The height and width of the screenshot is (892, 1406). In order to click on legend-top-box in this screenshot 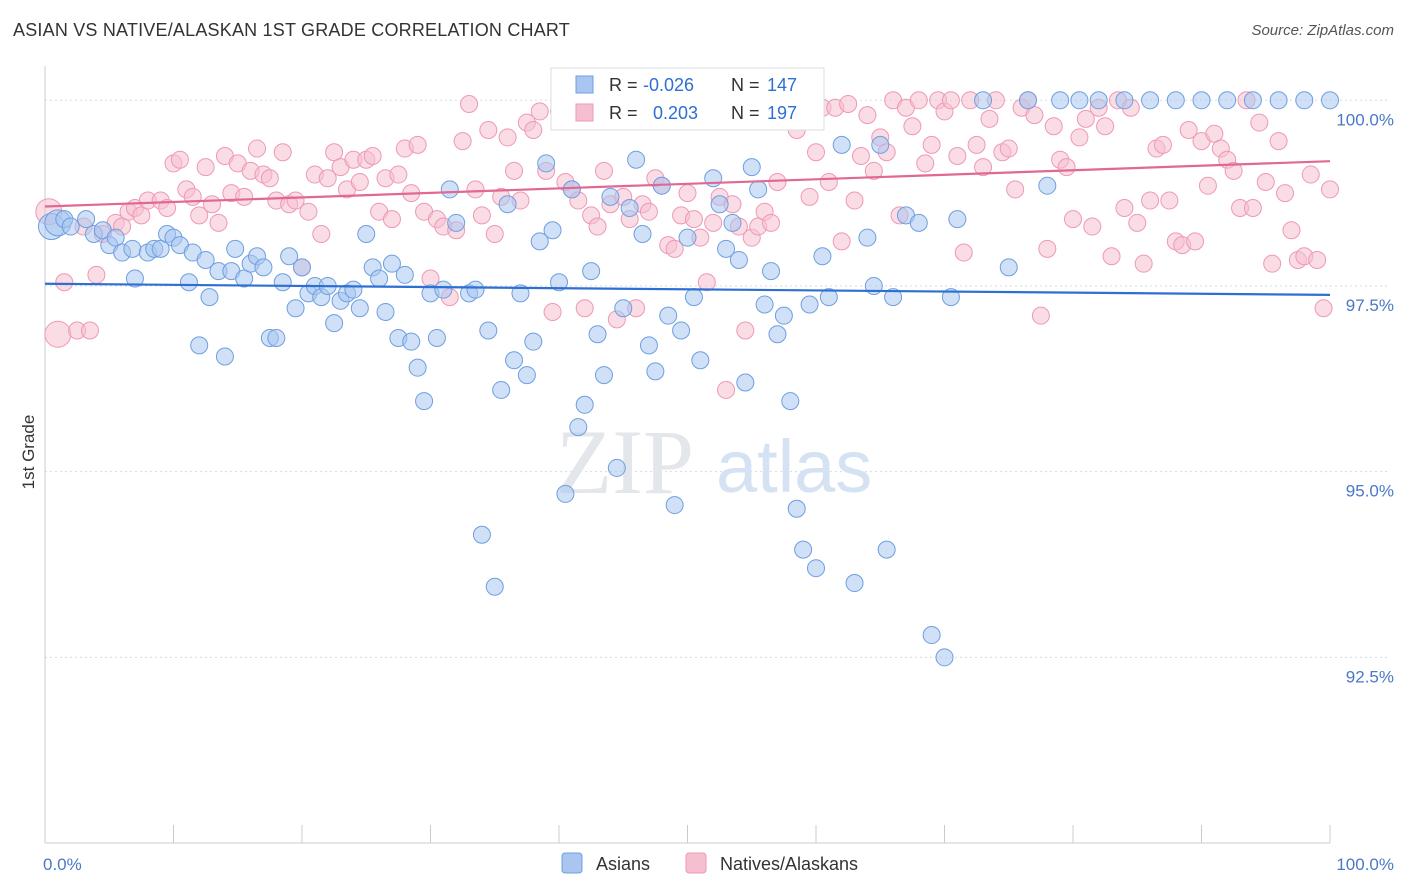, I will do `click(687, 99)`.